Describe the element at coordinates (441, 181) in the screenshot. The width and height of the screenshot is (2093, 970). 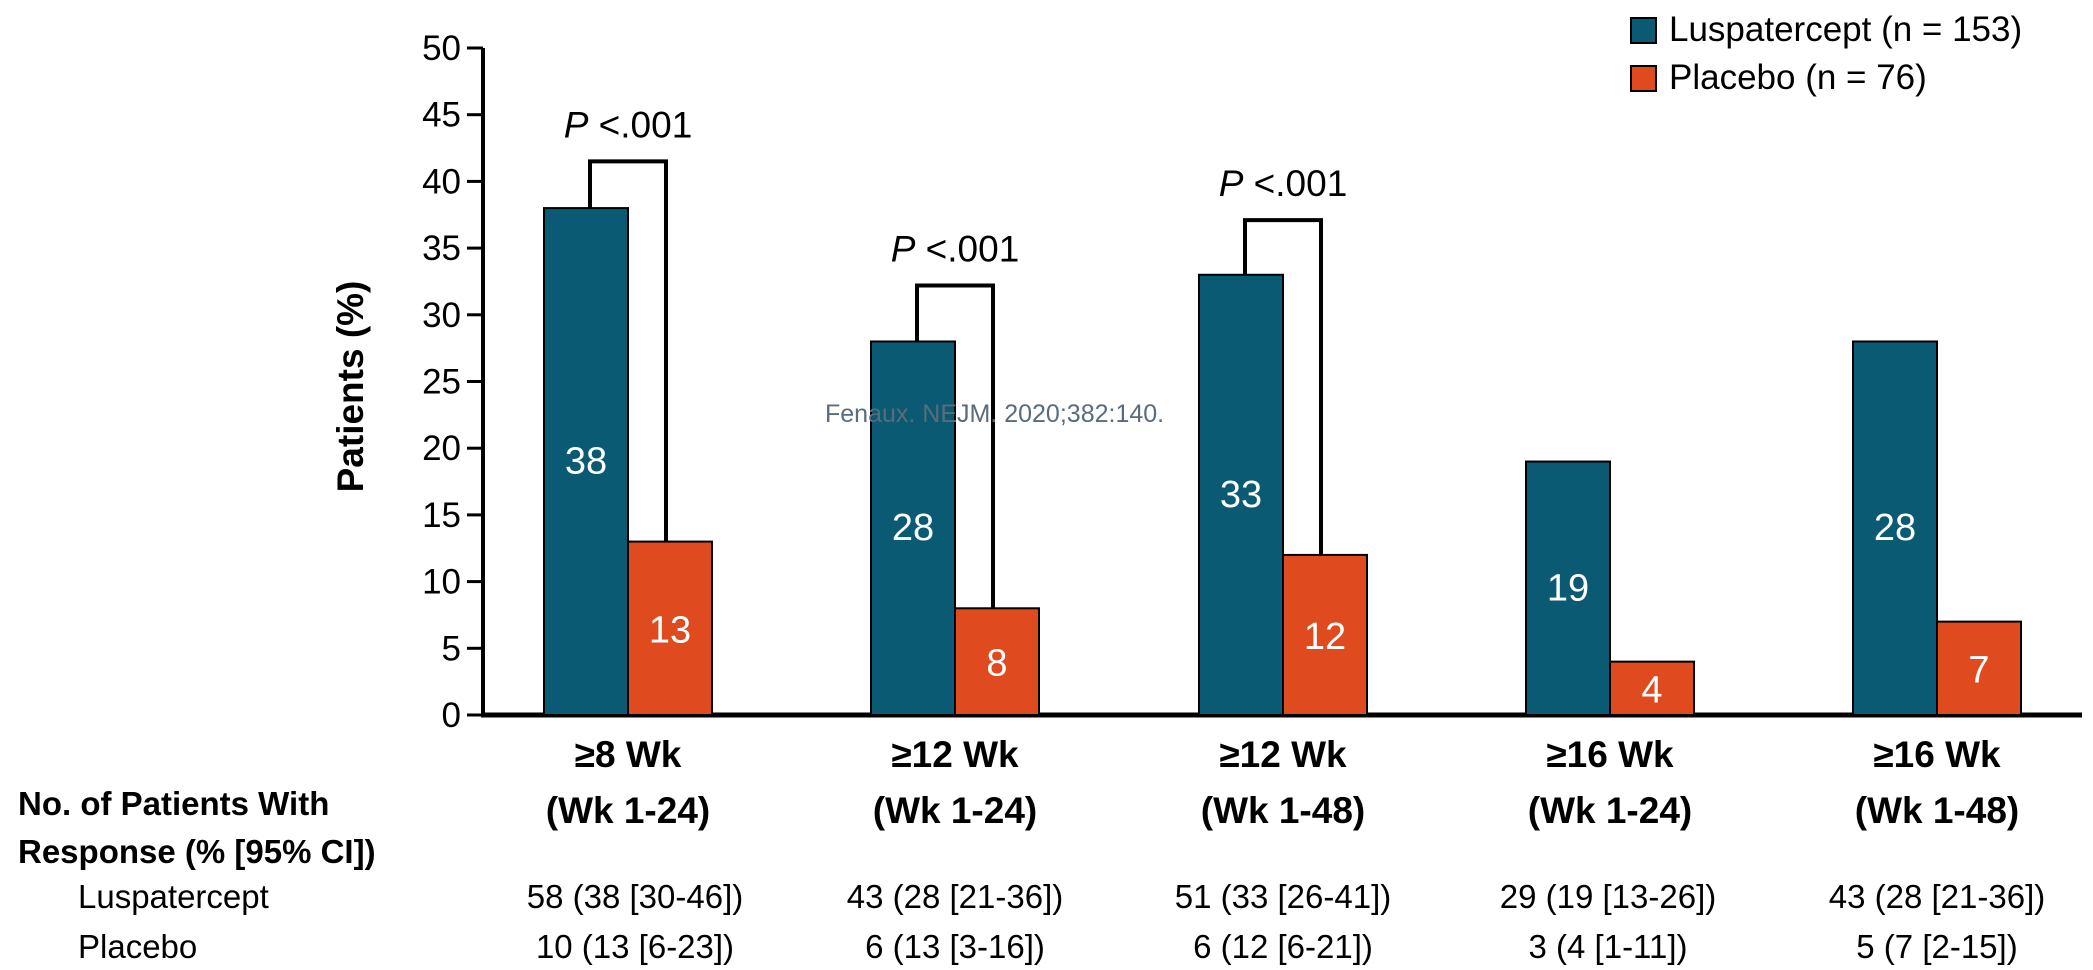
I see `y-tick-label: 40` at that location.